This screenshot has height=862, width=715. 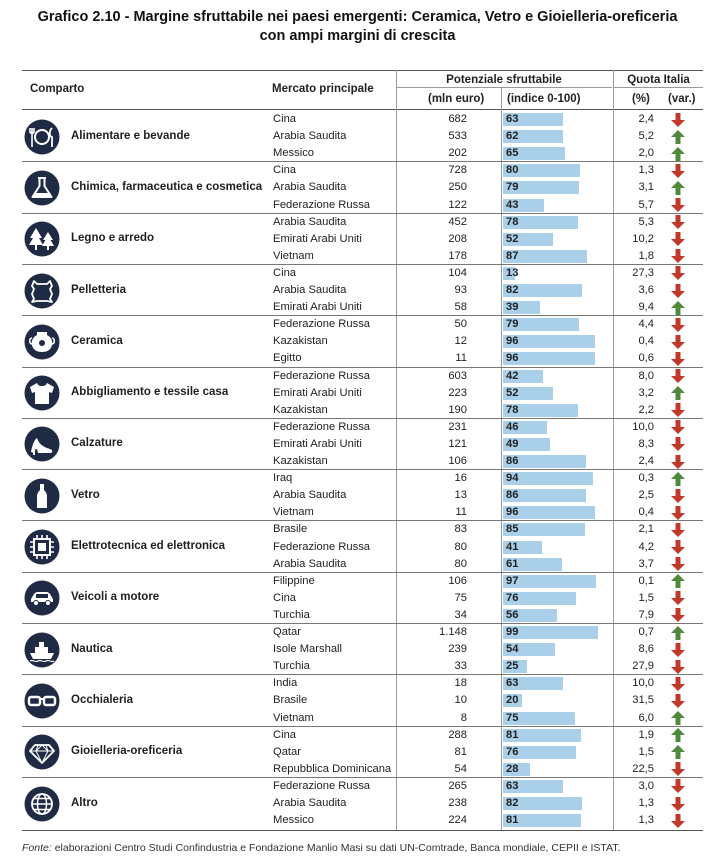 I want to click on mln-value: 728, so click(x=457, y=170).